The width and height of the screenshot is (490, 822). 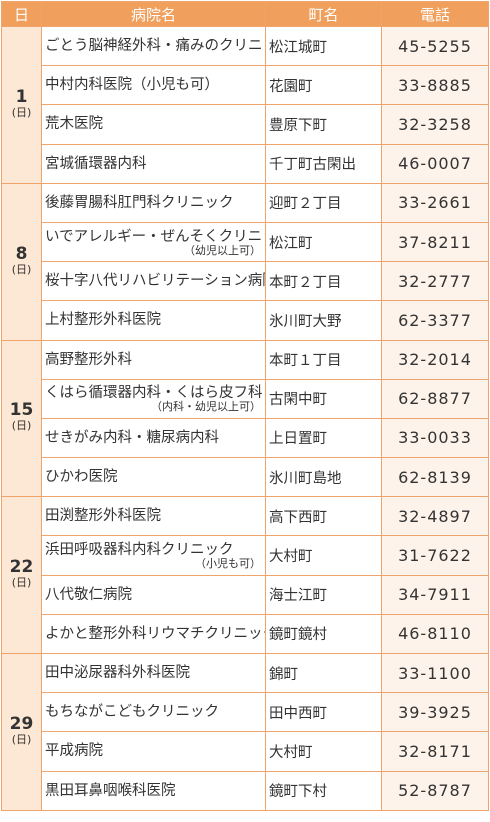 I want to click on hospital-name: 桜十字八代リハビリテーション病院, so click(x=155, y=281).